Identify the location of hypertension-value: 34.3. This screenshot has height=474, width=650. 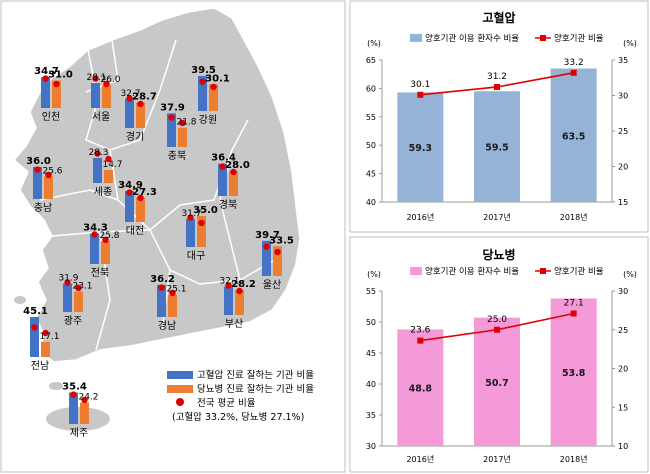
(95, 228).